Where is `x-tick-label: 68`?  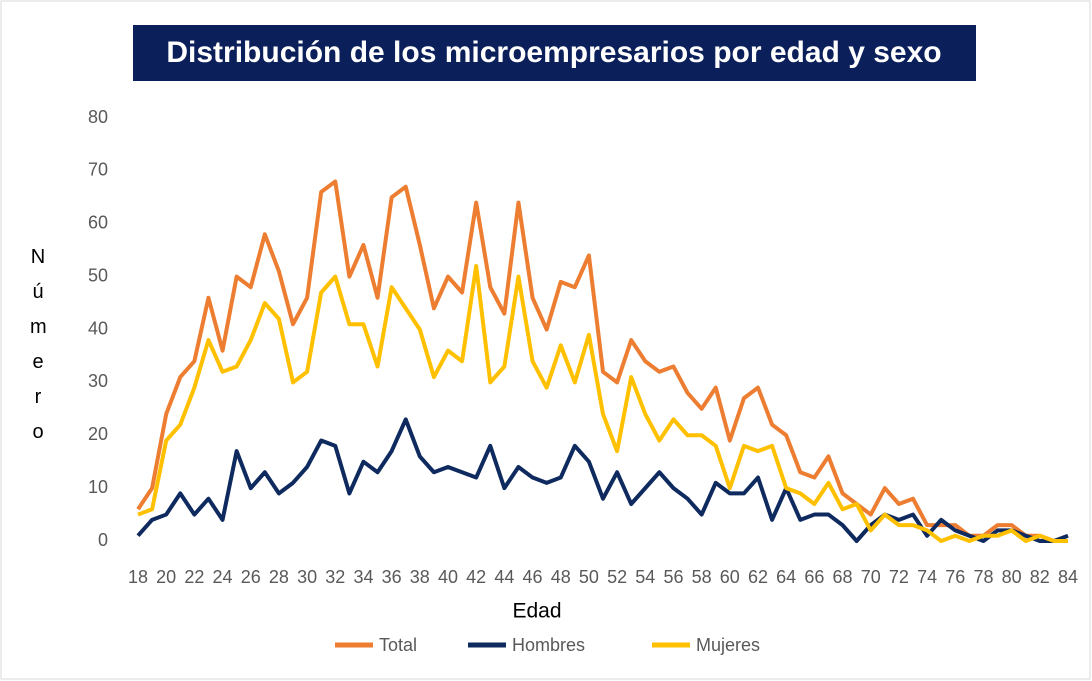 x-tick-label: 68 is located at coordinates (843, 577).